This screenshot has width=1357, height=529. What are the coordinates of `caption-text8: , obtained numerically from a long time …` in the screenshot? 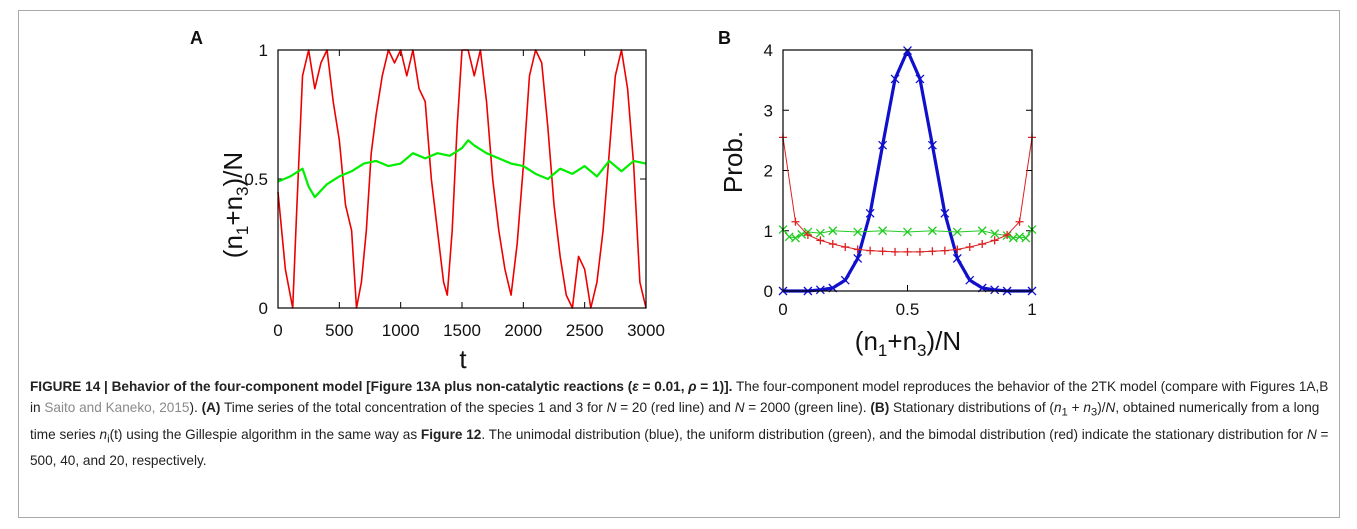 It's located at (675, 421).